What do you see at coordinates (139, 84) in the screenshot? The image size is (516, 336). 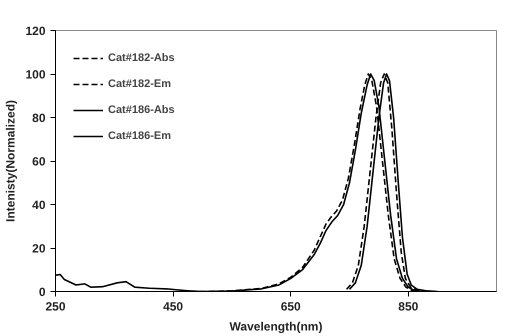 I see `legend-label: Cat#182-Em` at bounding box center [139, 84].